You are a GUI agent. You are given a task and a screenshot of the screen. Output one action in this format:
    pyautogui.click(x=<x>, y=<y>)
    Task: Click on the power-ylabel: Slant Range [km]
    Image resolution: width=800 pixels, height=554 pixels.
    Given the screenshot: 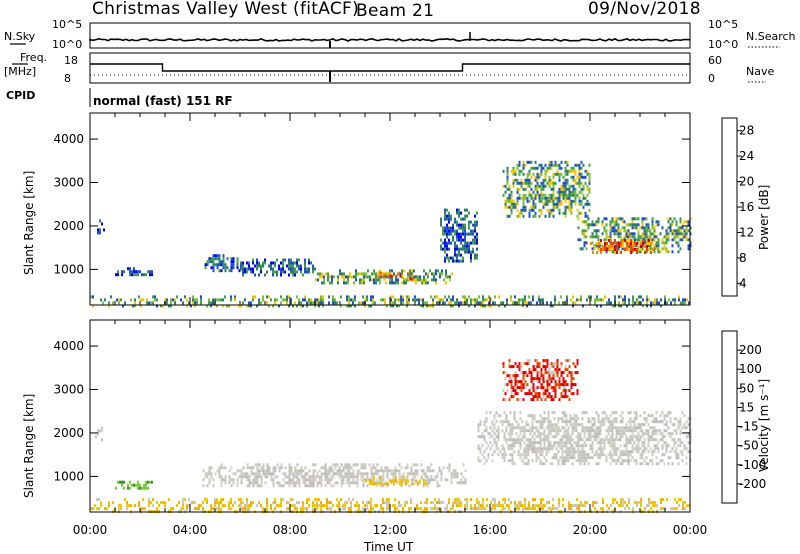 What is the action you would take?
    pyautogui.click(x=29, y=222)
    